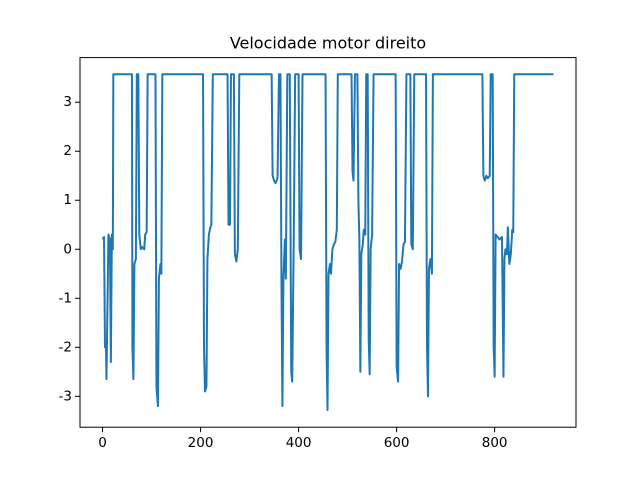 This screenshot has width=640, height=480. I want to click on y-tick-label: -1, so click(65, 298).